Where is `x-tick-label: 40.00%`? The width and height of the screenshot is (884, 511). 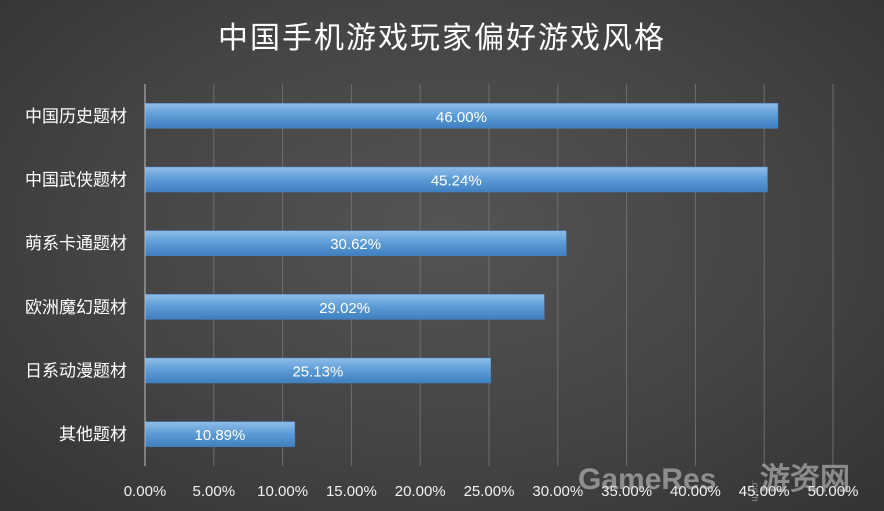
x-tick-label: 40.00% is located at coordinates (695, 491).